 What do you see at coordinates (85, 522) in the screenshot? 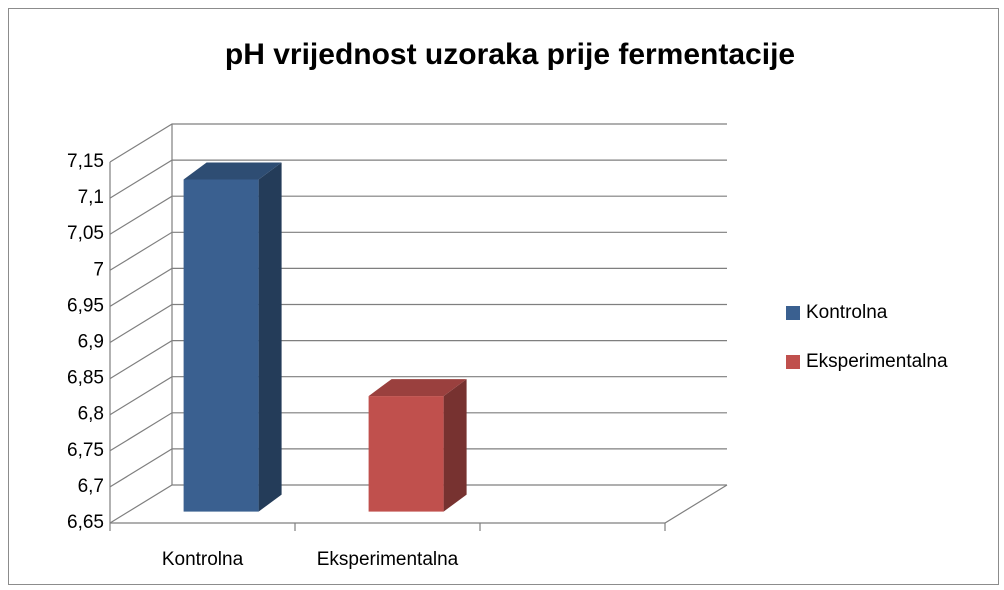
I see `y-tick-label: 6,65` at bounding box center [85, 522].